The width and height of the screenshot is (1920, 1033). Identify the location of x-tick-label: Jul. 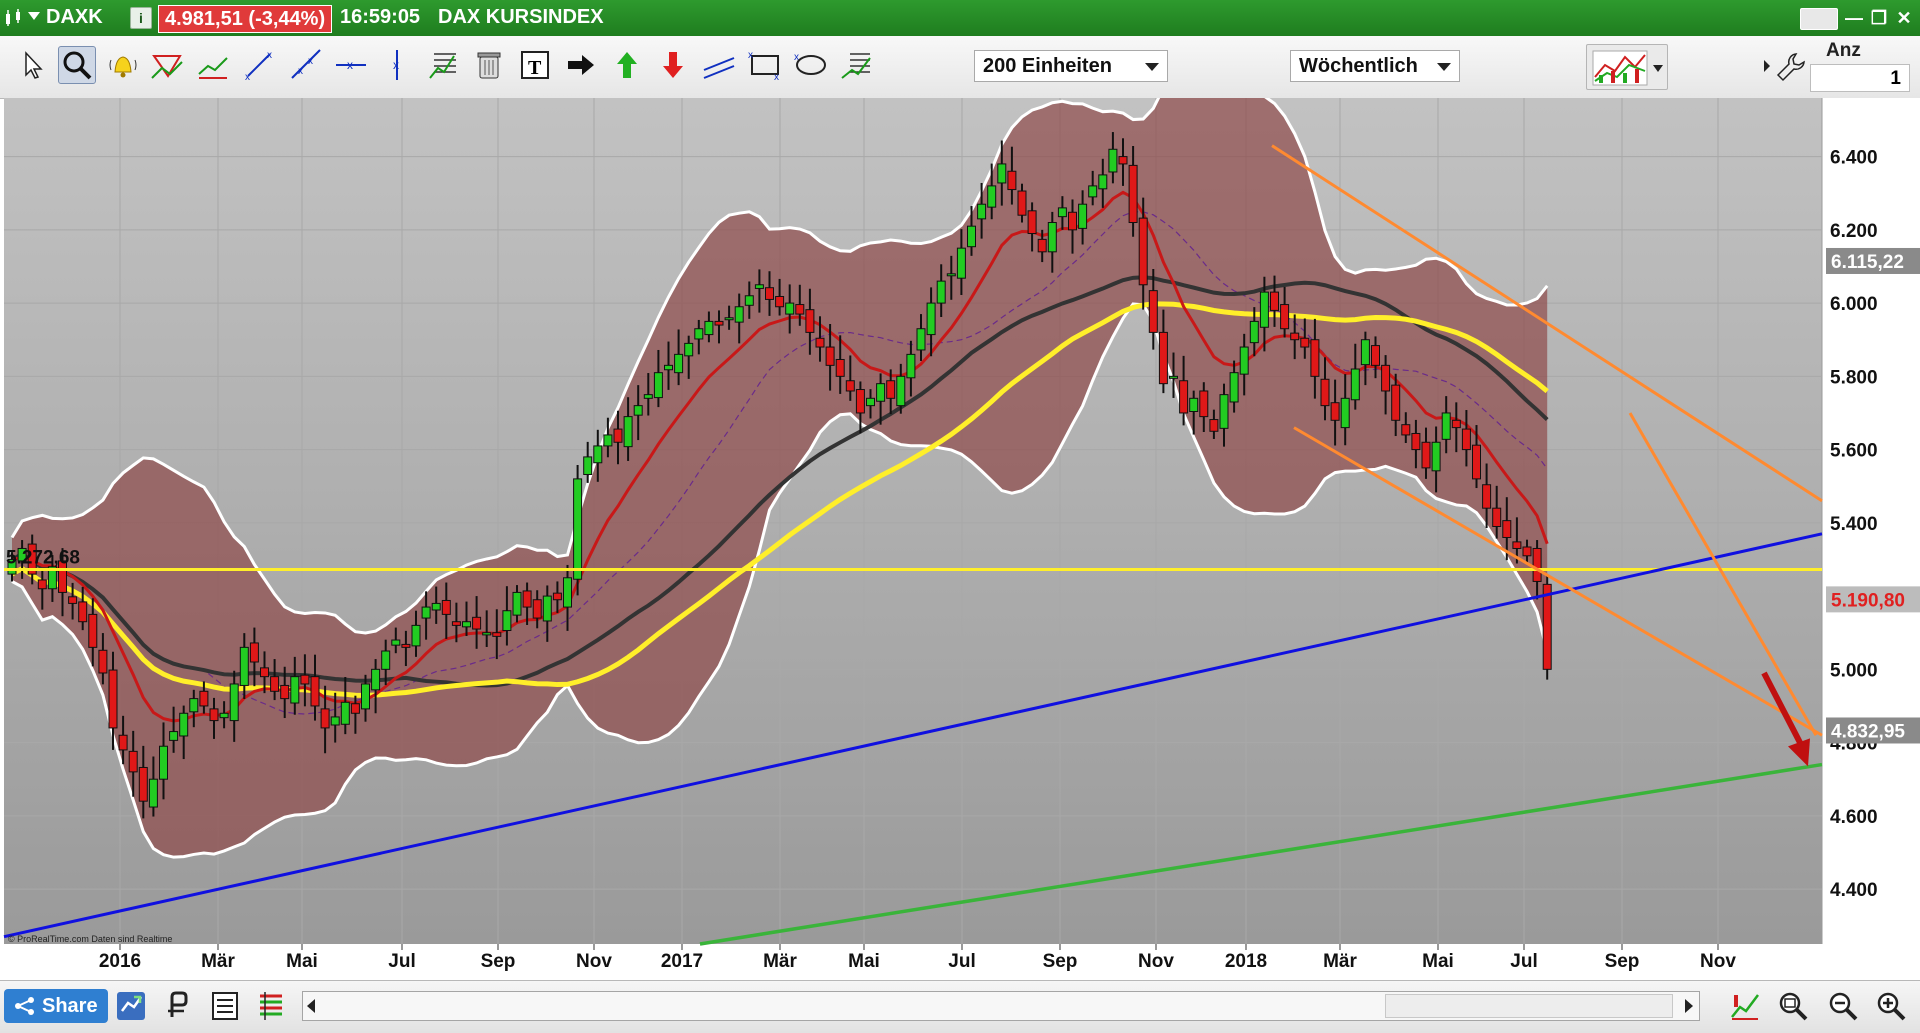
(961, 961).